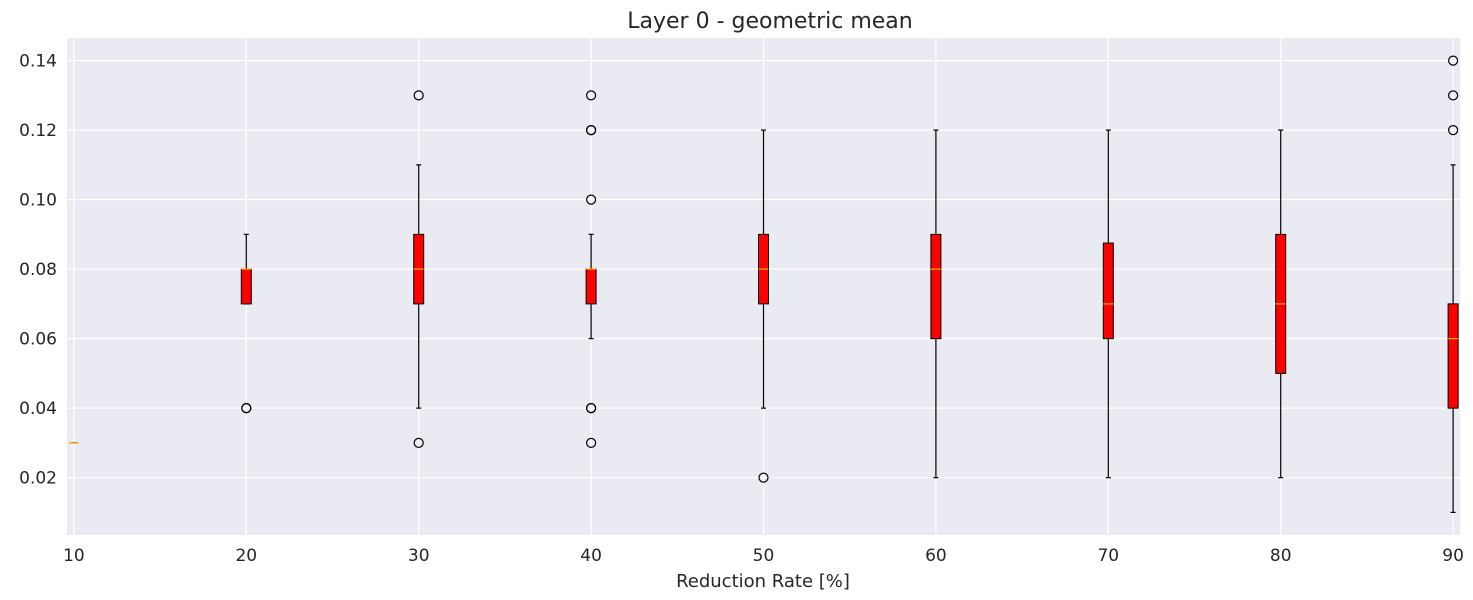 The width and height of the screenshot is (1473, 600). Describe the element at coordinates (1108, 556) in the screenshot. I see `x-tick-label: 70` at that location.